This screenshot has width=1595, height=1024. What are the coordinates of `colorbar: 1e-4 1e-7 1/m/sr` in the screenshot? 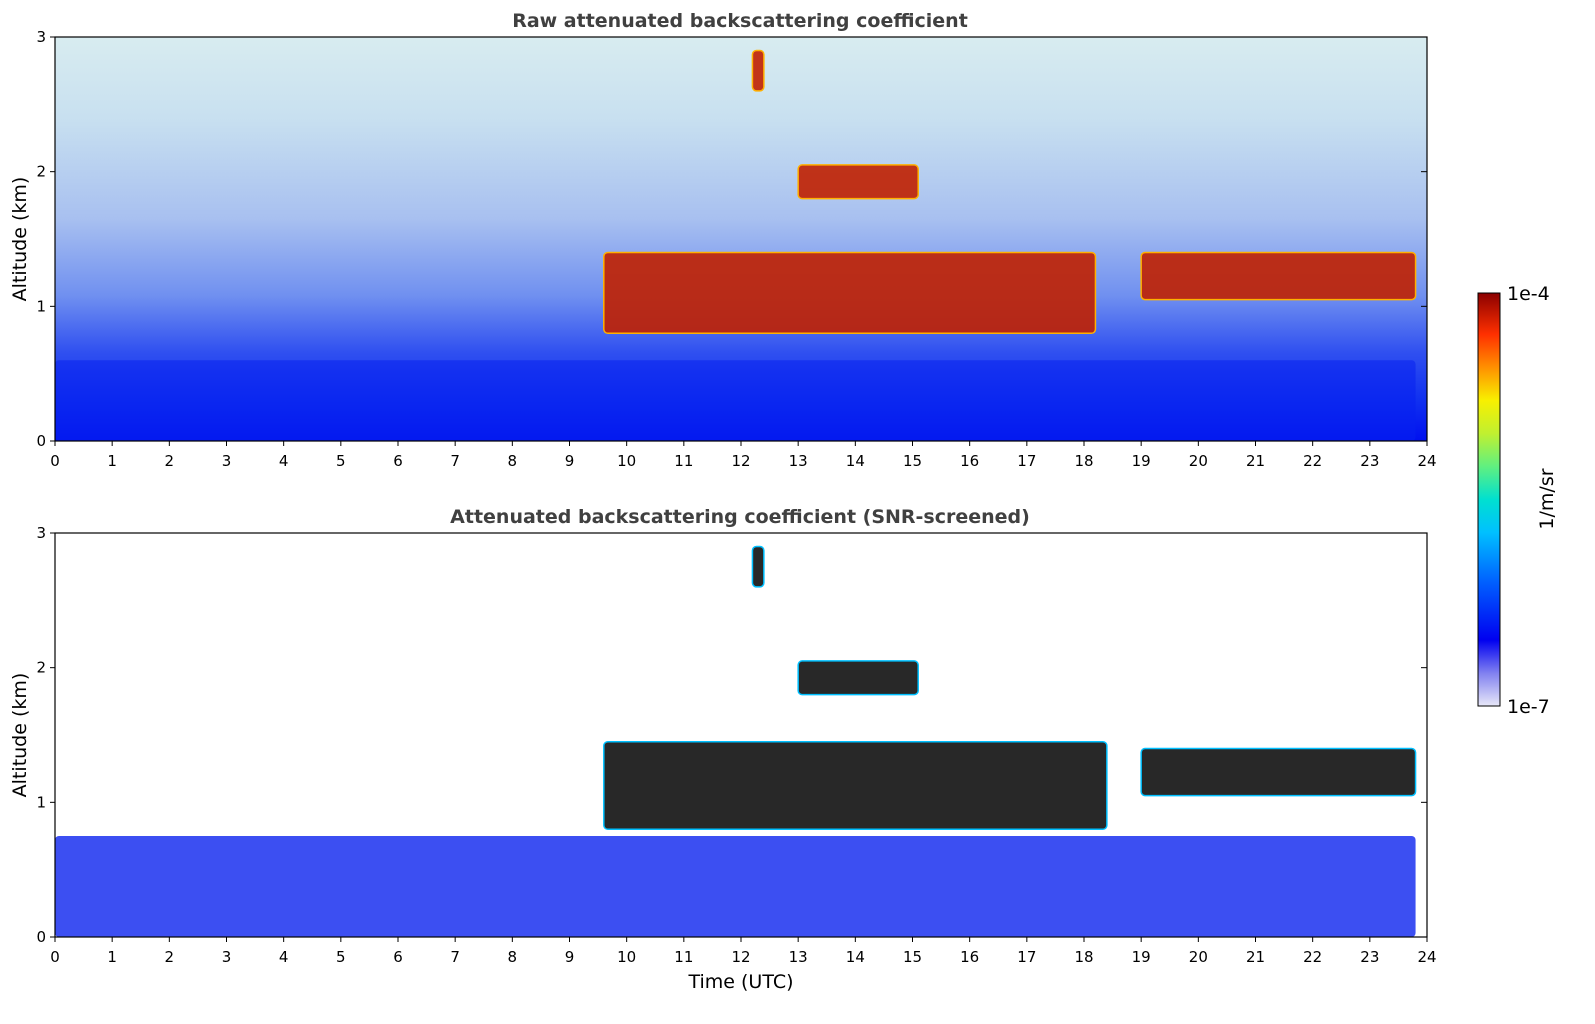 It's located at (1517, 500).